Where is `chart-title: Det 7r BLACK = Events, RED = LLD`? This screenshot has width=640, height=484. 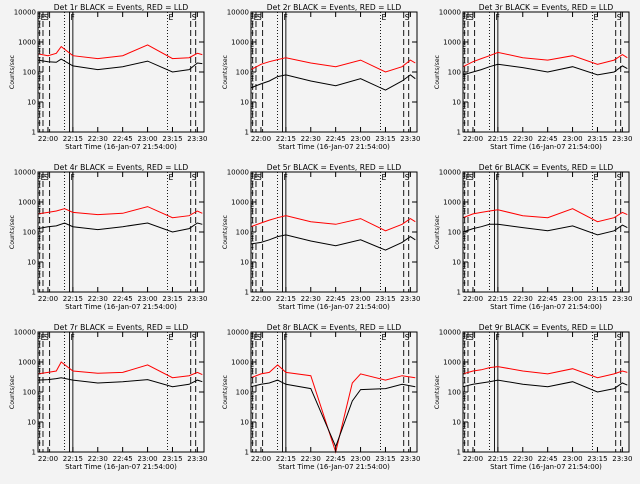
chart-title: Det 7r BLACK = Events, RED = LLD is located at coordinates (121, 327).